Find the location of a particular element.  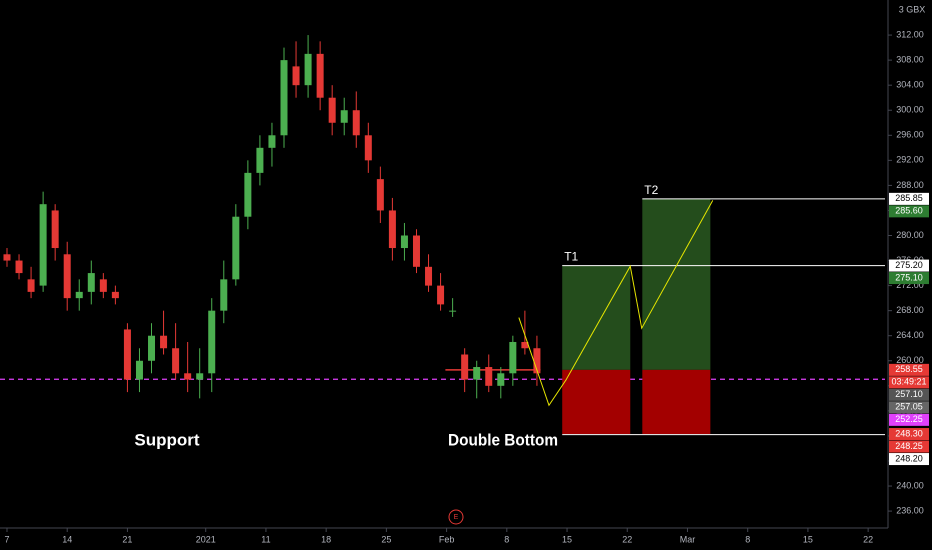

x-tick-label: 11 is located at coordinates (265, 539).